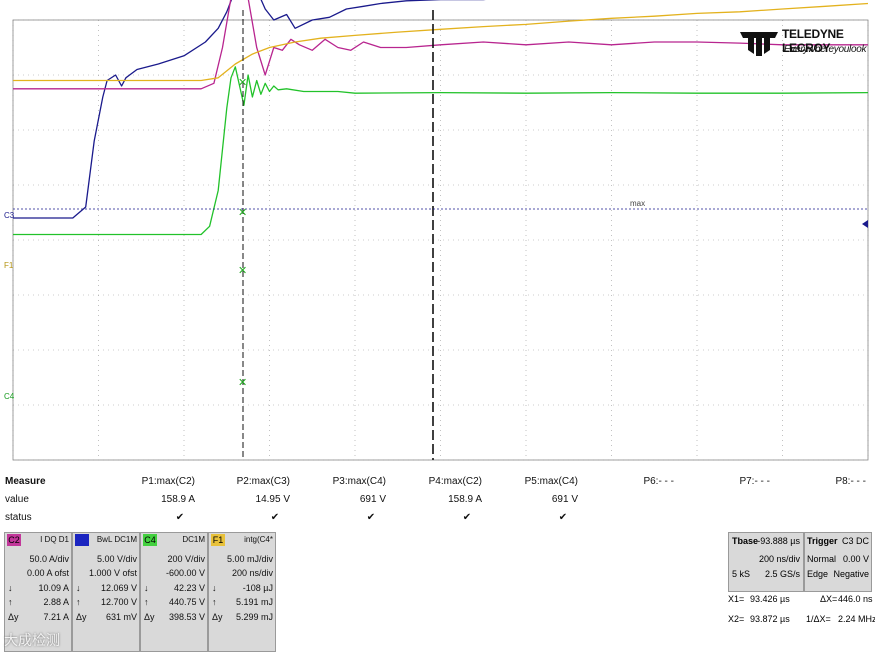 The image size is (875, 655). Describe the element at coordinates (49, 559) in the screenshot. I see `channel-readout: 50.0 A/div` at that location.